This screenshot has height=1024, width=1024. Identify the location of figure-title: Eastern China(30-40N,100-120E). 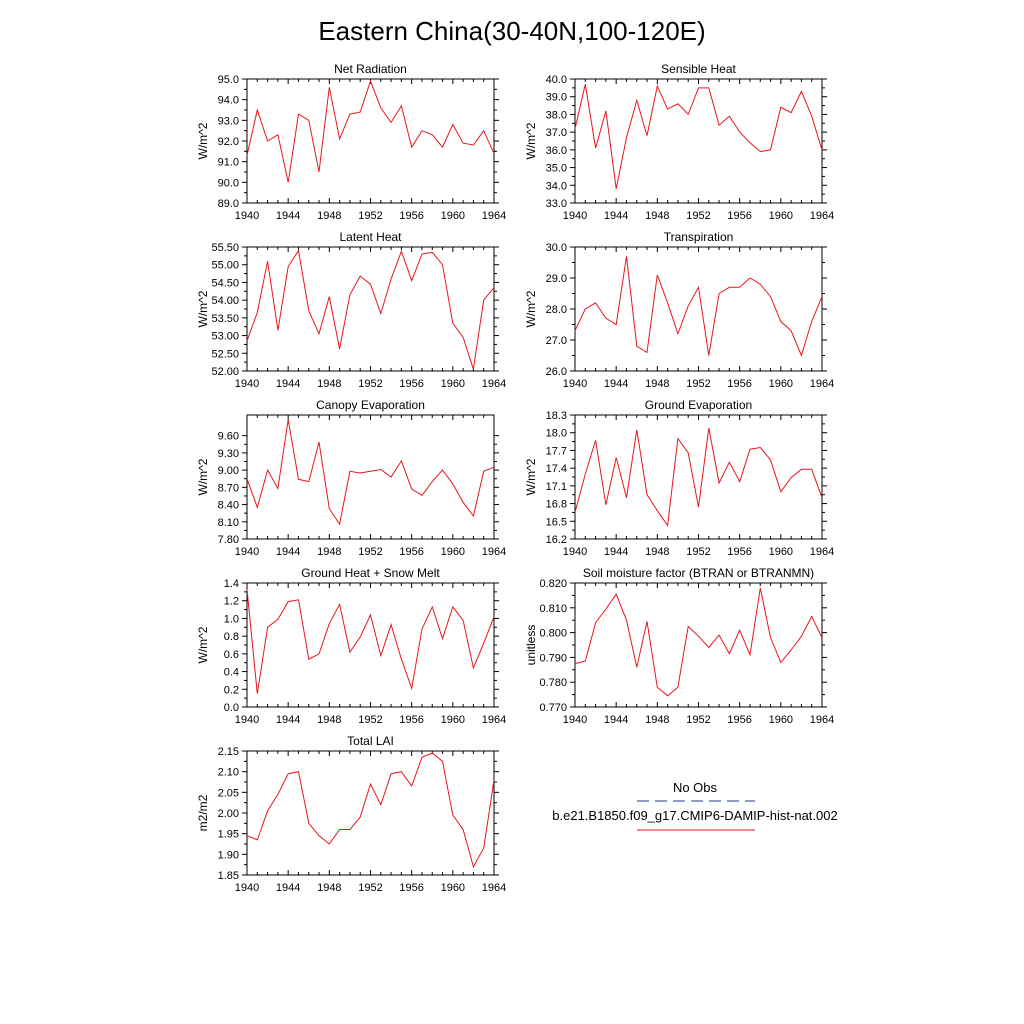
(511, 31).